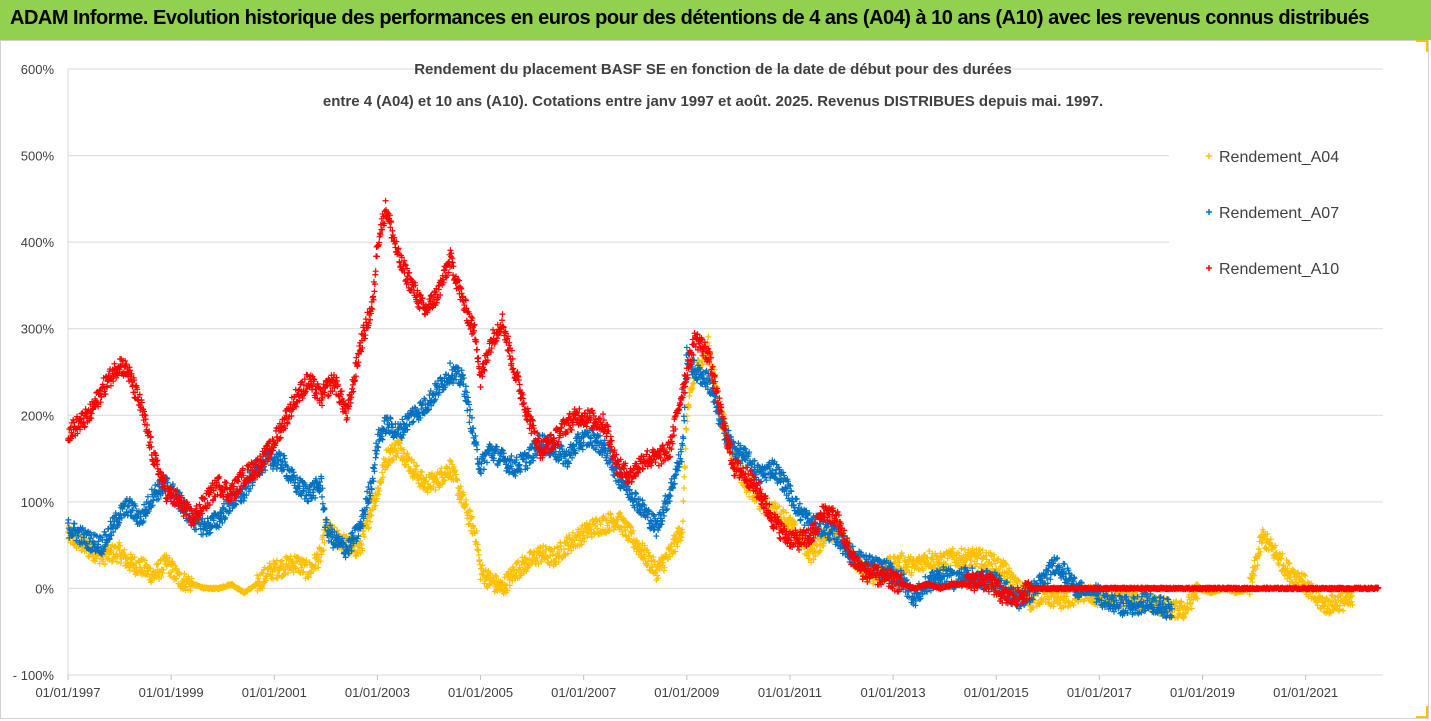 Image resolution: width=1431 pixels, height=721 pixels. Describe the element at coordinates (274, 692) in the screenshot. I see `x-tick-label: 01/01/2001` at that location.